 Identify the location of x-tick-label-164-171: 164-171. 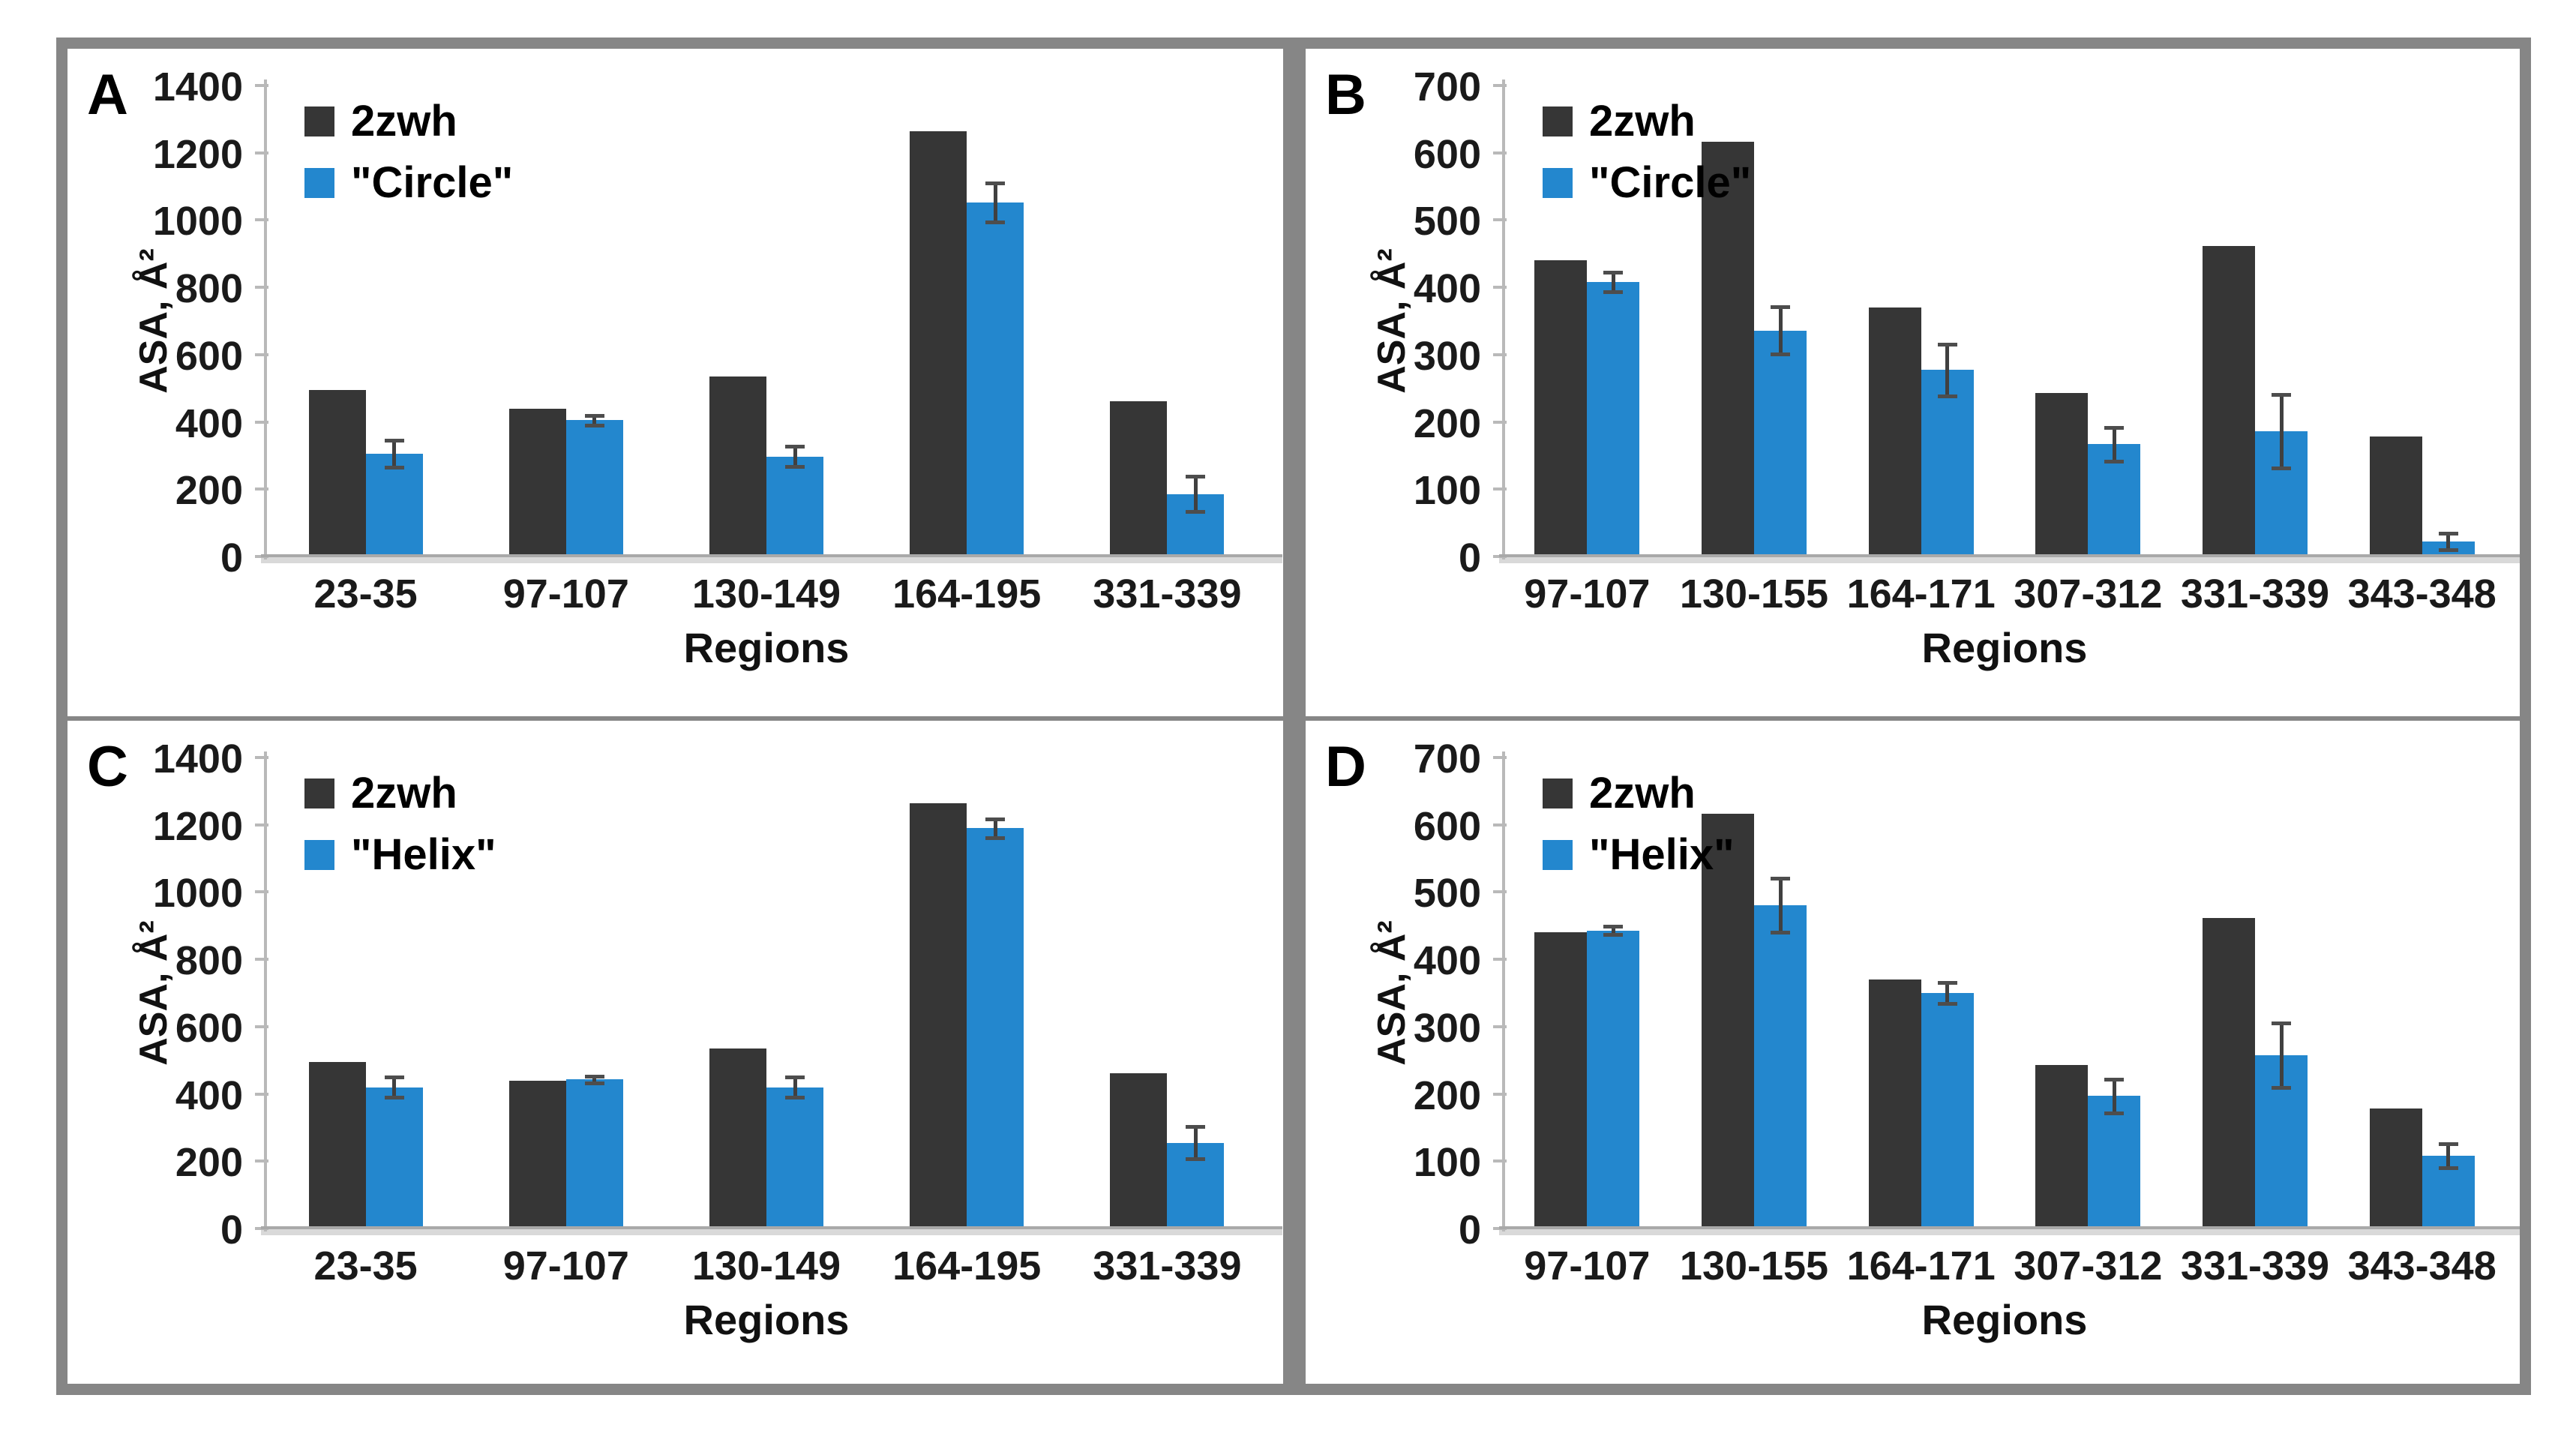
(1921, 1266).